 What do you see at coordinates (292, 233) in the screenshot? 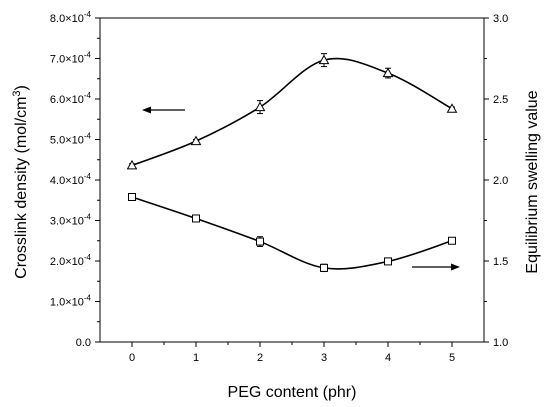
I see `fit-curve-square` at bounding box center [292, 233].